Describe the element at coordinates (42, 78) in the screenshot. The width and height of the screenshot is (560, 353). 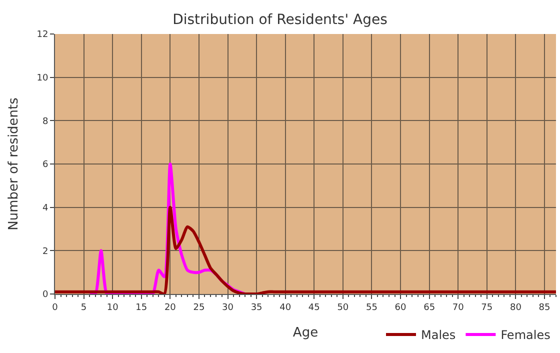
I see `y-tick-label: 10` at that location.